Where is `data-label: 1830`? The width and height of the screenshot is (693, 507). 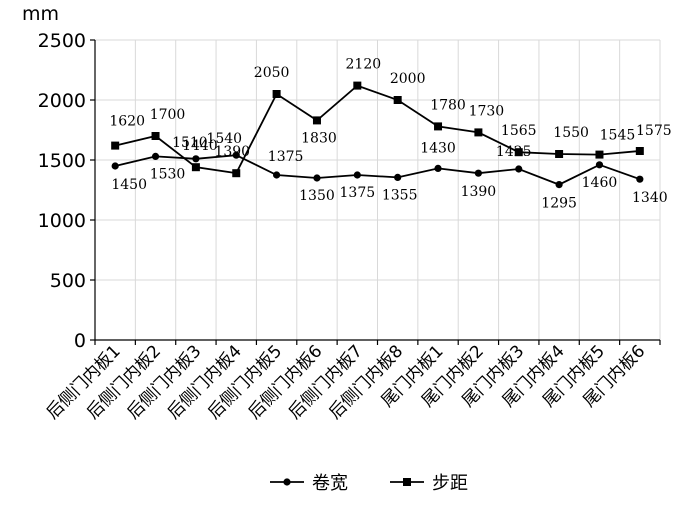
data-label: 1830 is located at coordinates (319, 138).